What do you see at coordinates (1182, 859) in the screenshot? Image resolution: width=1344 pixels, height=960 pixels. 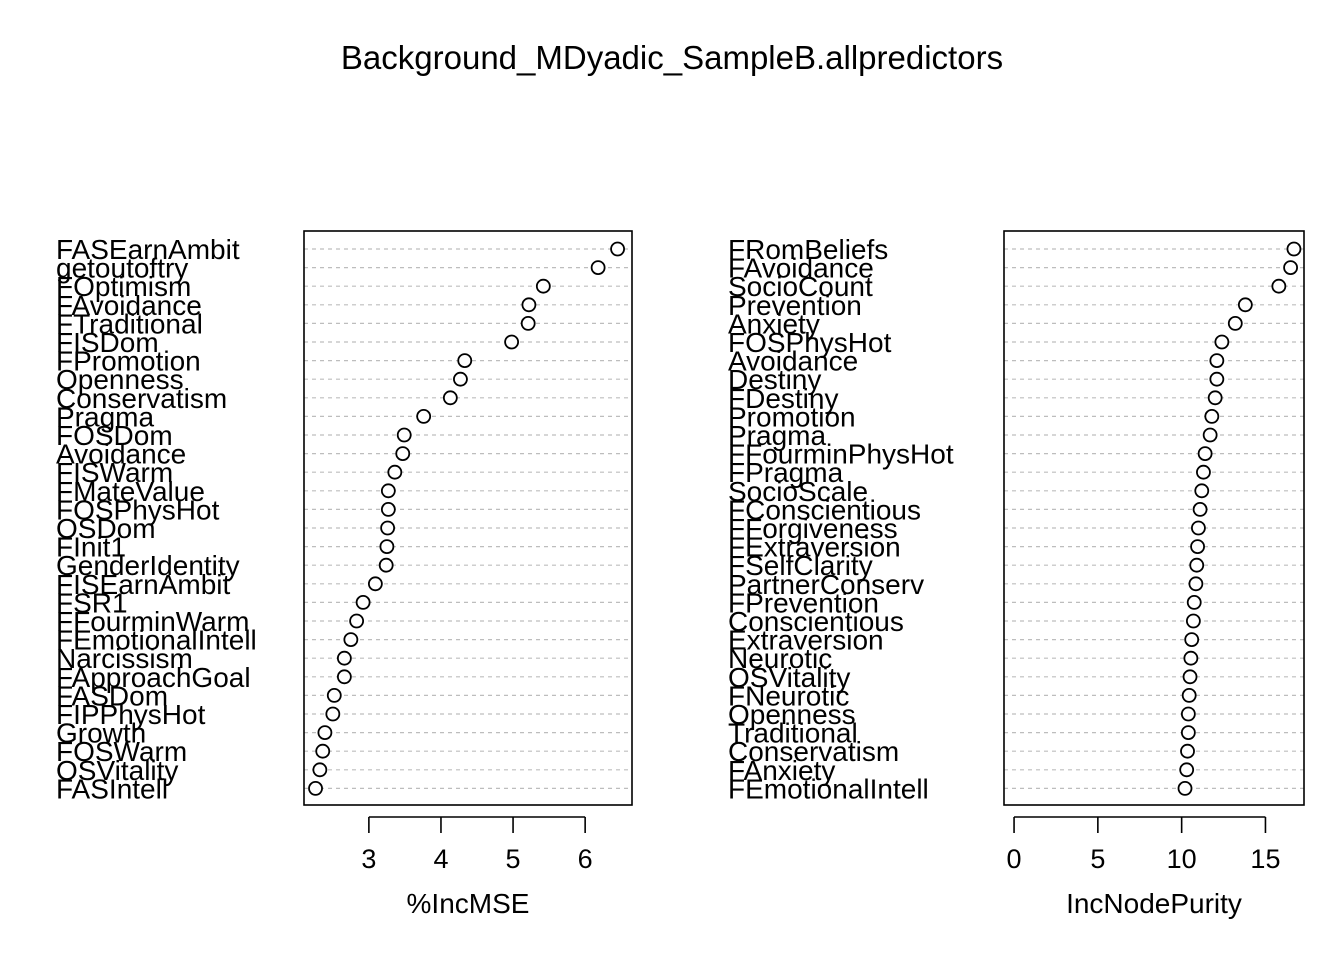 I see `x-tick-label: 10` at bounding box center [1182, 859].